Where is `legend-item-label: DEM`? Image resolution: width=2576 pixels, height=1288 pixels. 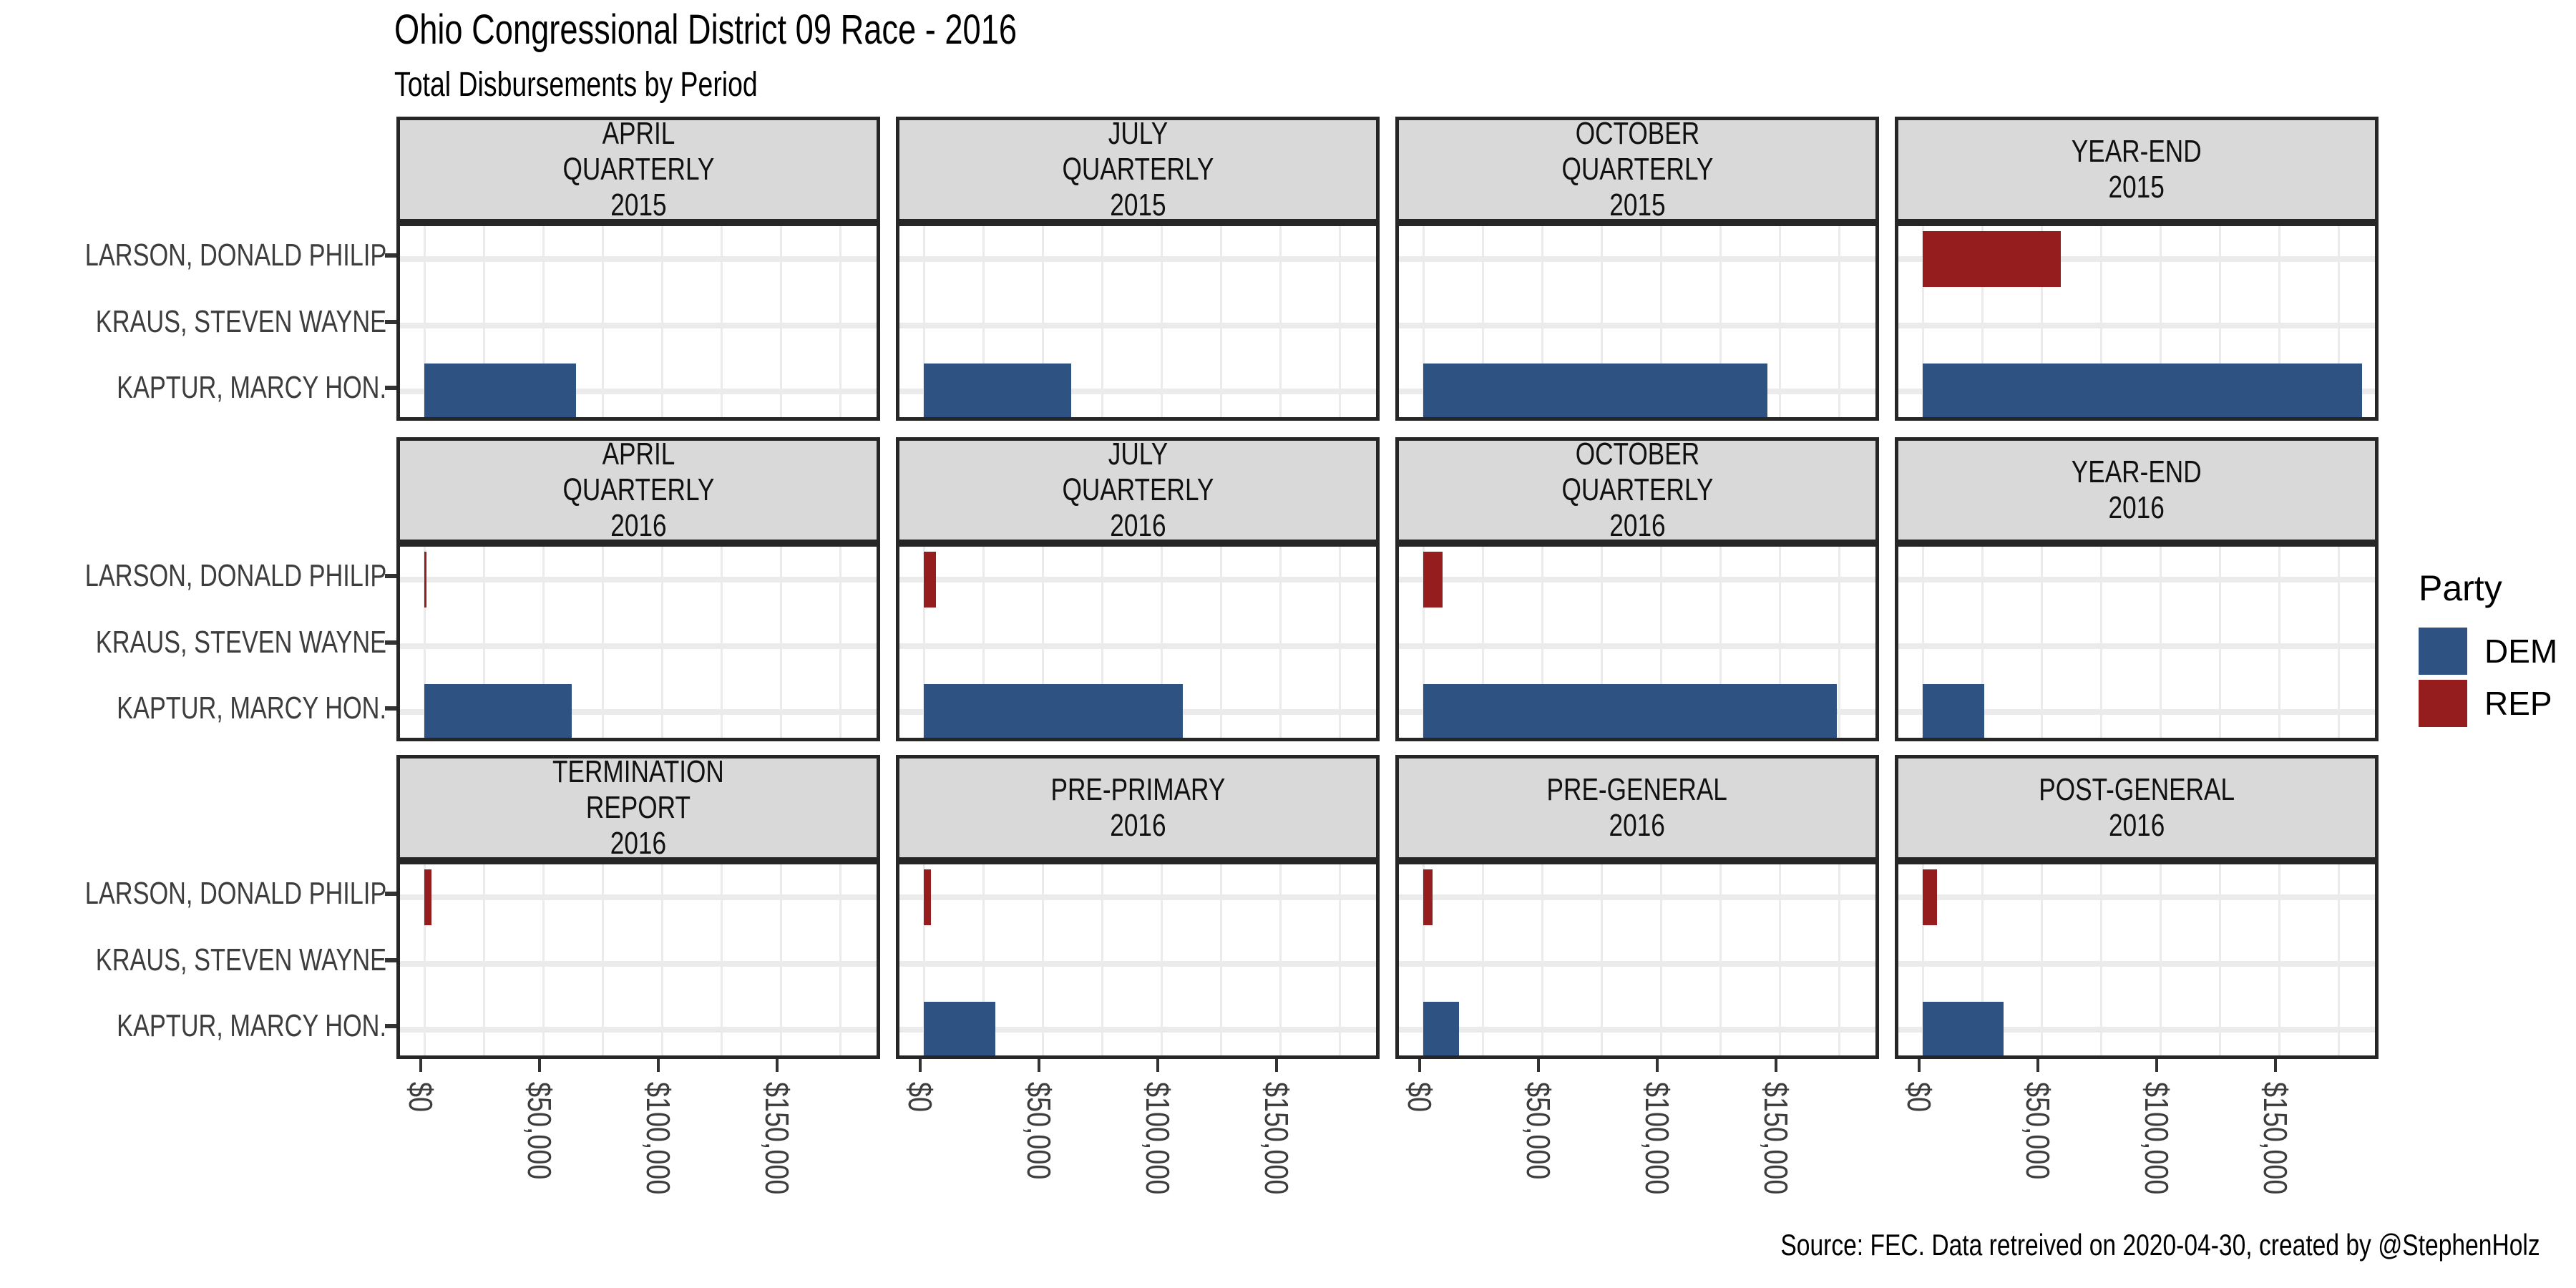
legend-item-label: DEM is located at coordinates (2521, 651).